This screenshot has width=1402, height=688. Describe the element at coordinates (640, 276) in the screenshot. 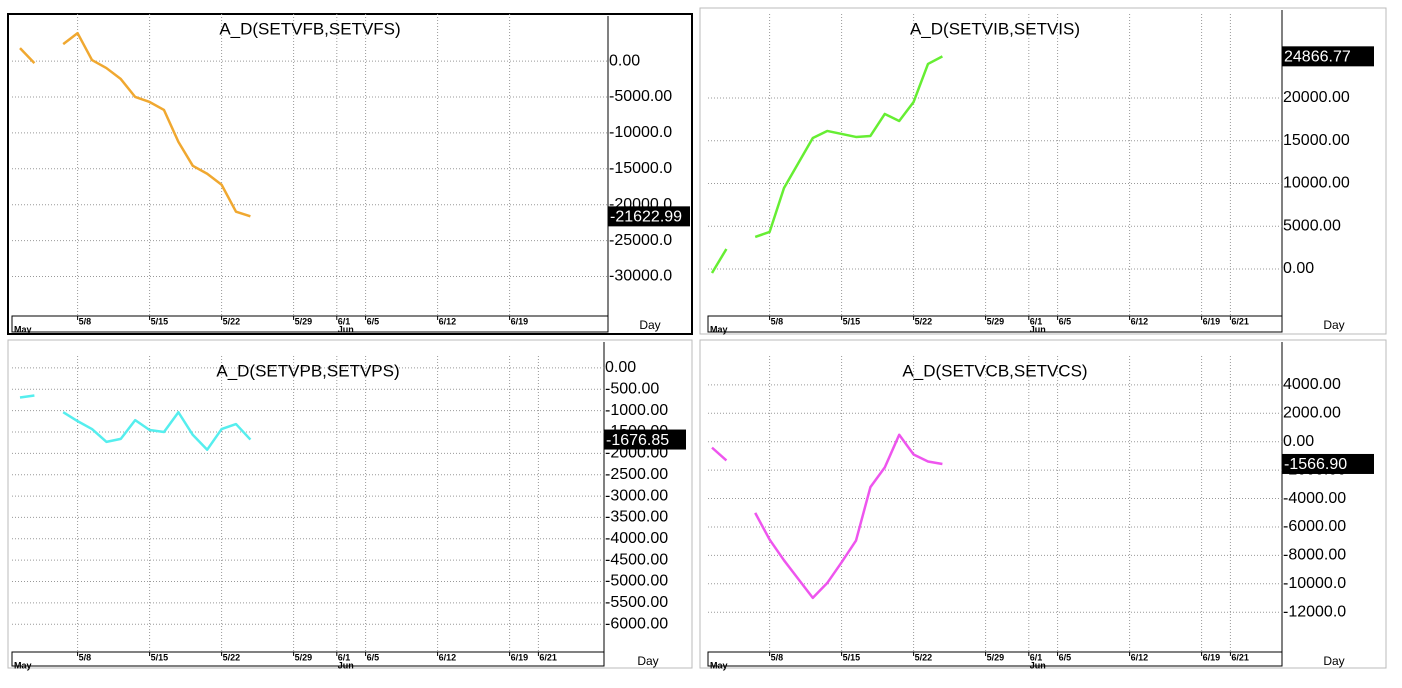

I see `y-tick-label: -30000.0` at that location.